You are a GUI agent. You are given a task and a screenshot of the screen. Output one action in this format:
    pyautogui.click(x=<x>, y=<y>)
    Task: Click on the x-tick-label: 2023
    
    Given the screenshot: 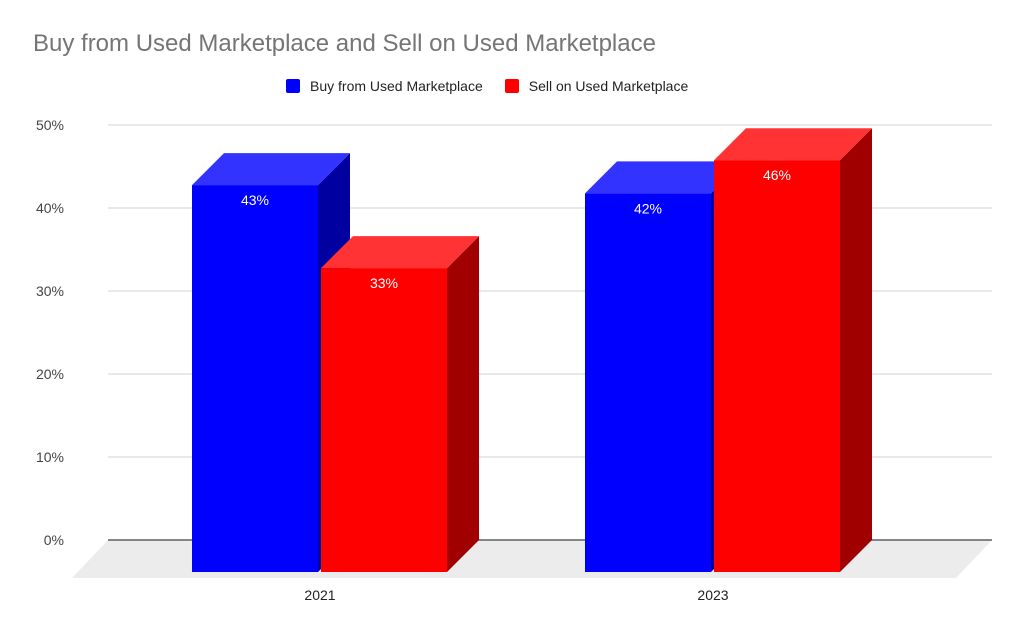 What is the action you would take?
    pyautogui.click(x=712, y=595)
    